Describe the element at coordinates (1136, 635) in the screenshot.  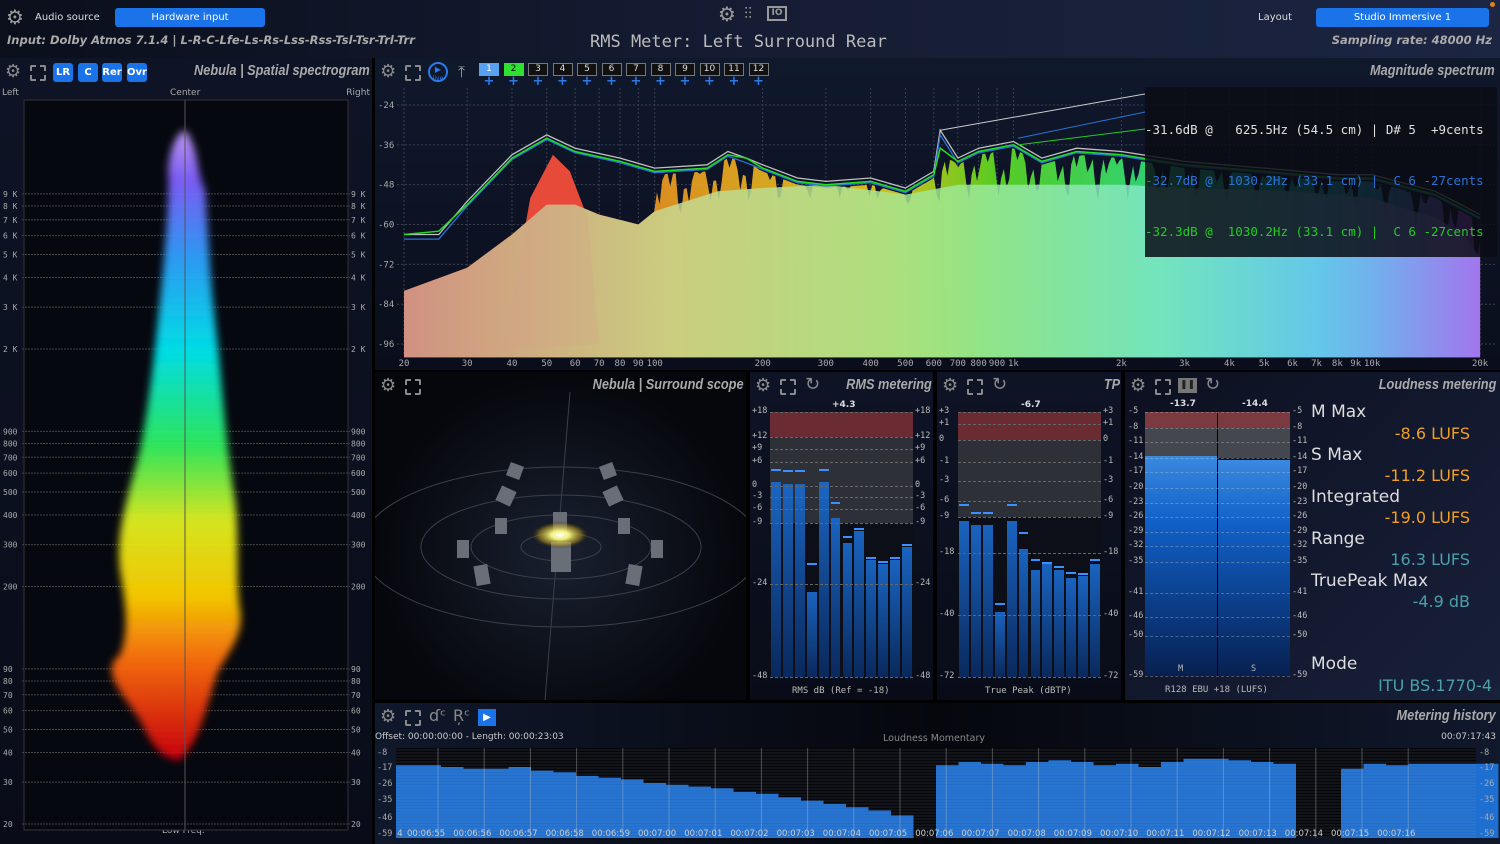
I see `meter-tick-left: -50` at that location.